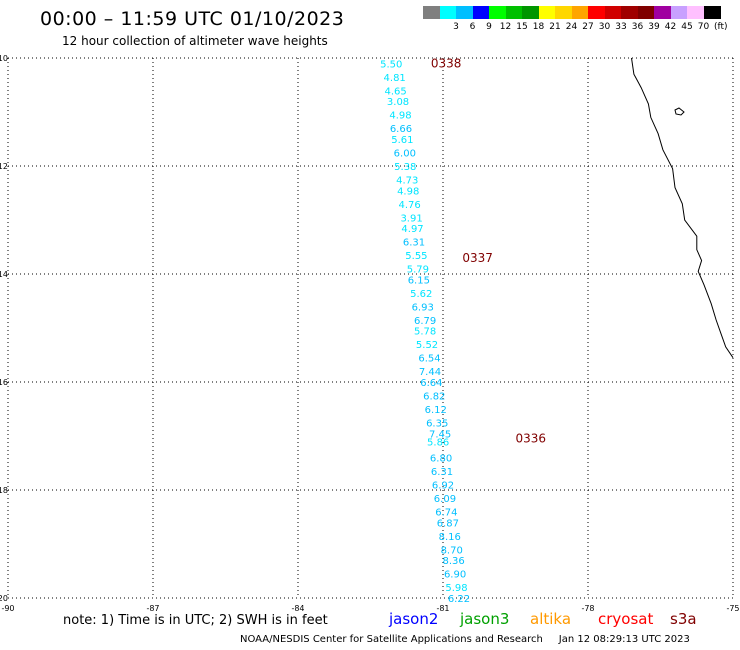 The height and width of the screenshot is (650, 740). What do you see at coordinates (477, 258) in the screenshot?
I see `pass-time-label: 0337` at bounding box center [477, 258].